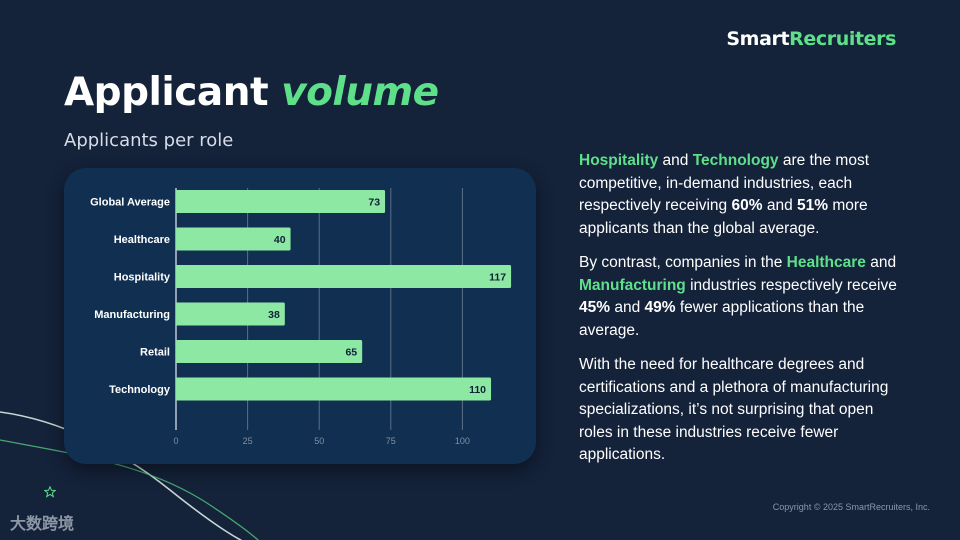  I want to click on text: industries respectively receive, so click(791, 285).